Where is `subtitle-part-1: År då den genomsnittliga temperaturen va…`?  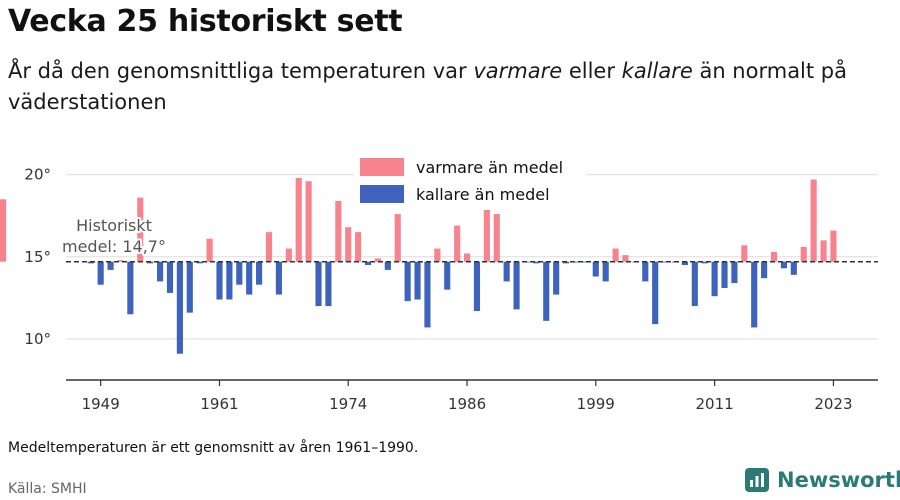 subtitle-part-1: År då den genomsnittliga temperaturen va… is located at coordinates (241, 71).